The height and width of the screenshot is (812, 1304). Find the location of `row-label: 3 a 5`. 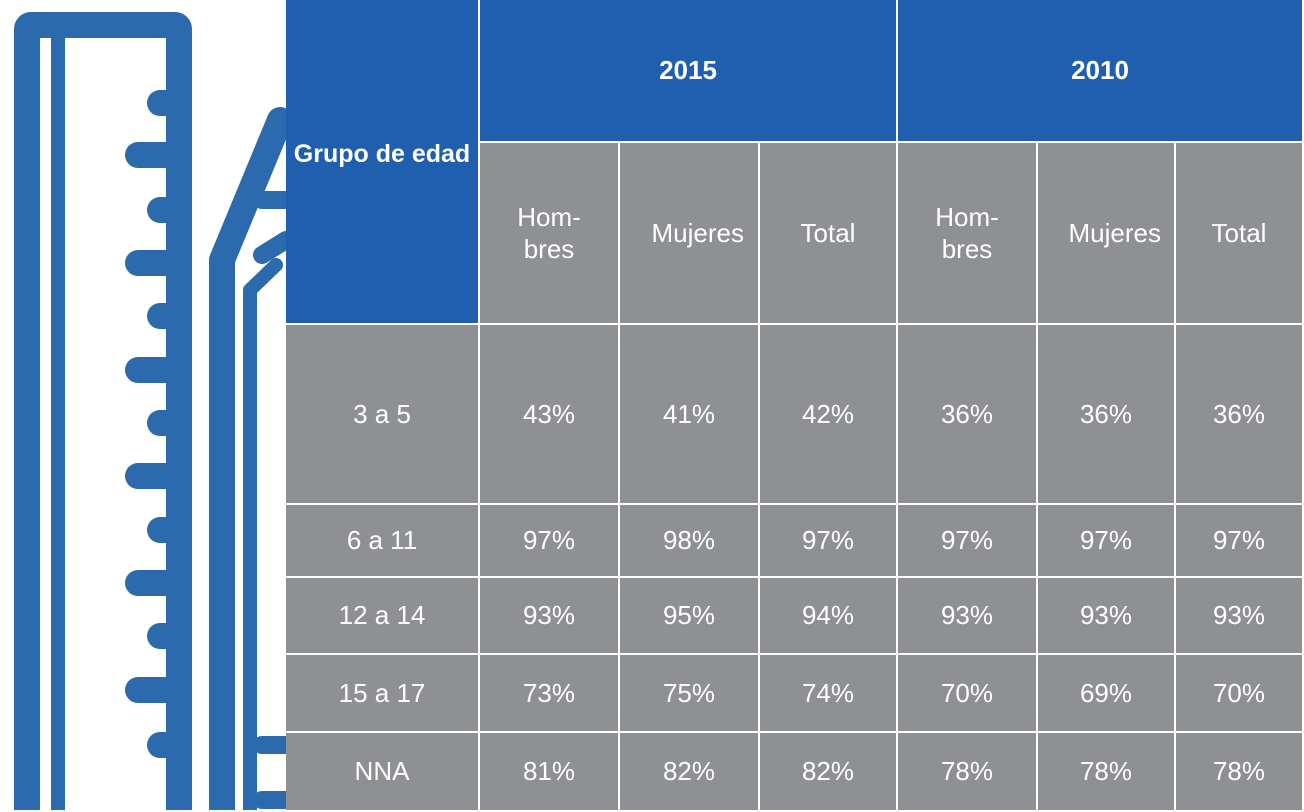

row-label: 3 a 5 is located at coordinates (383, 415).